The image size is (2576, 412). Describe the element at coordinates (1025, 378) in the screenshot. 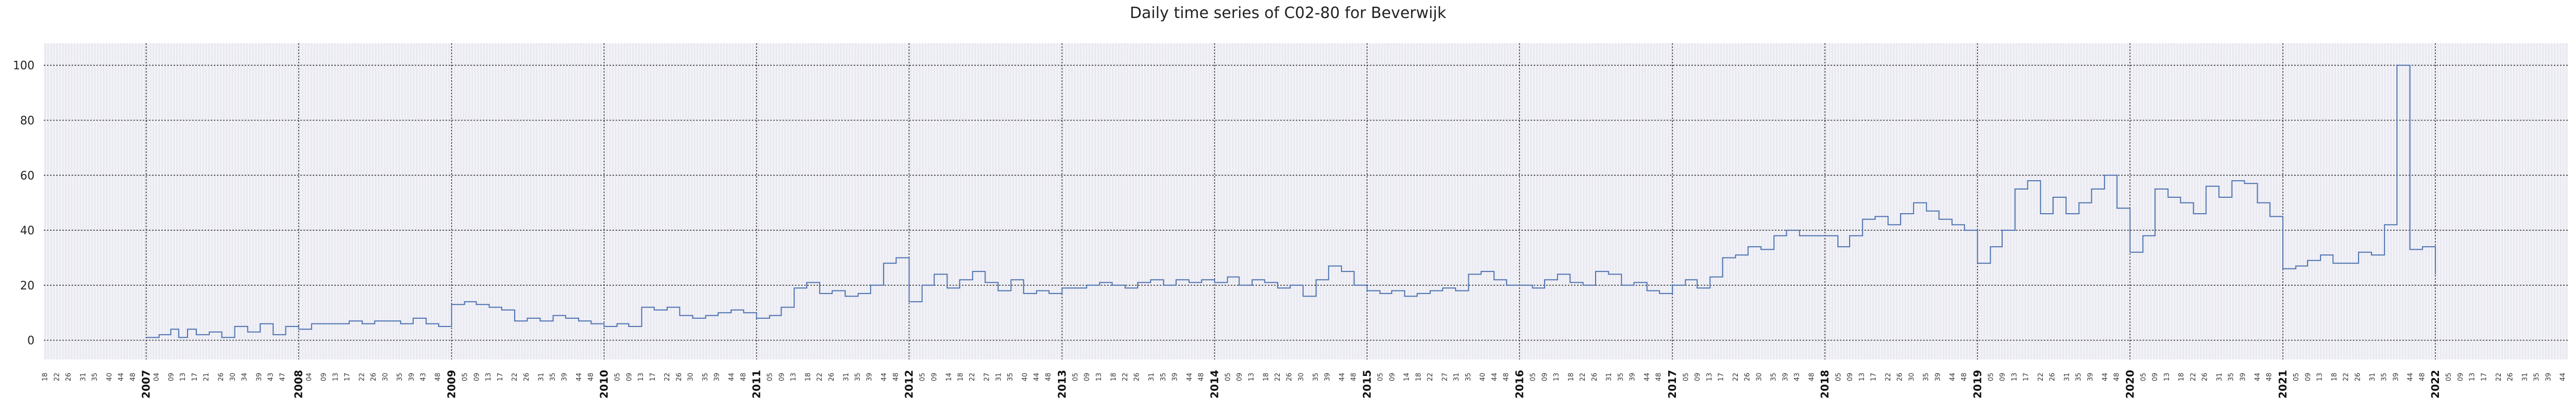

I see `week-tick-label: 40` at that location.